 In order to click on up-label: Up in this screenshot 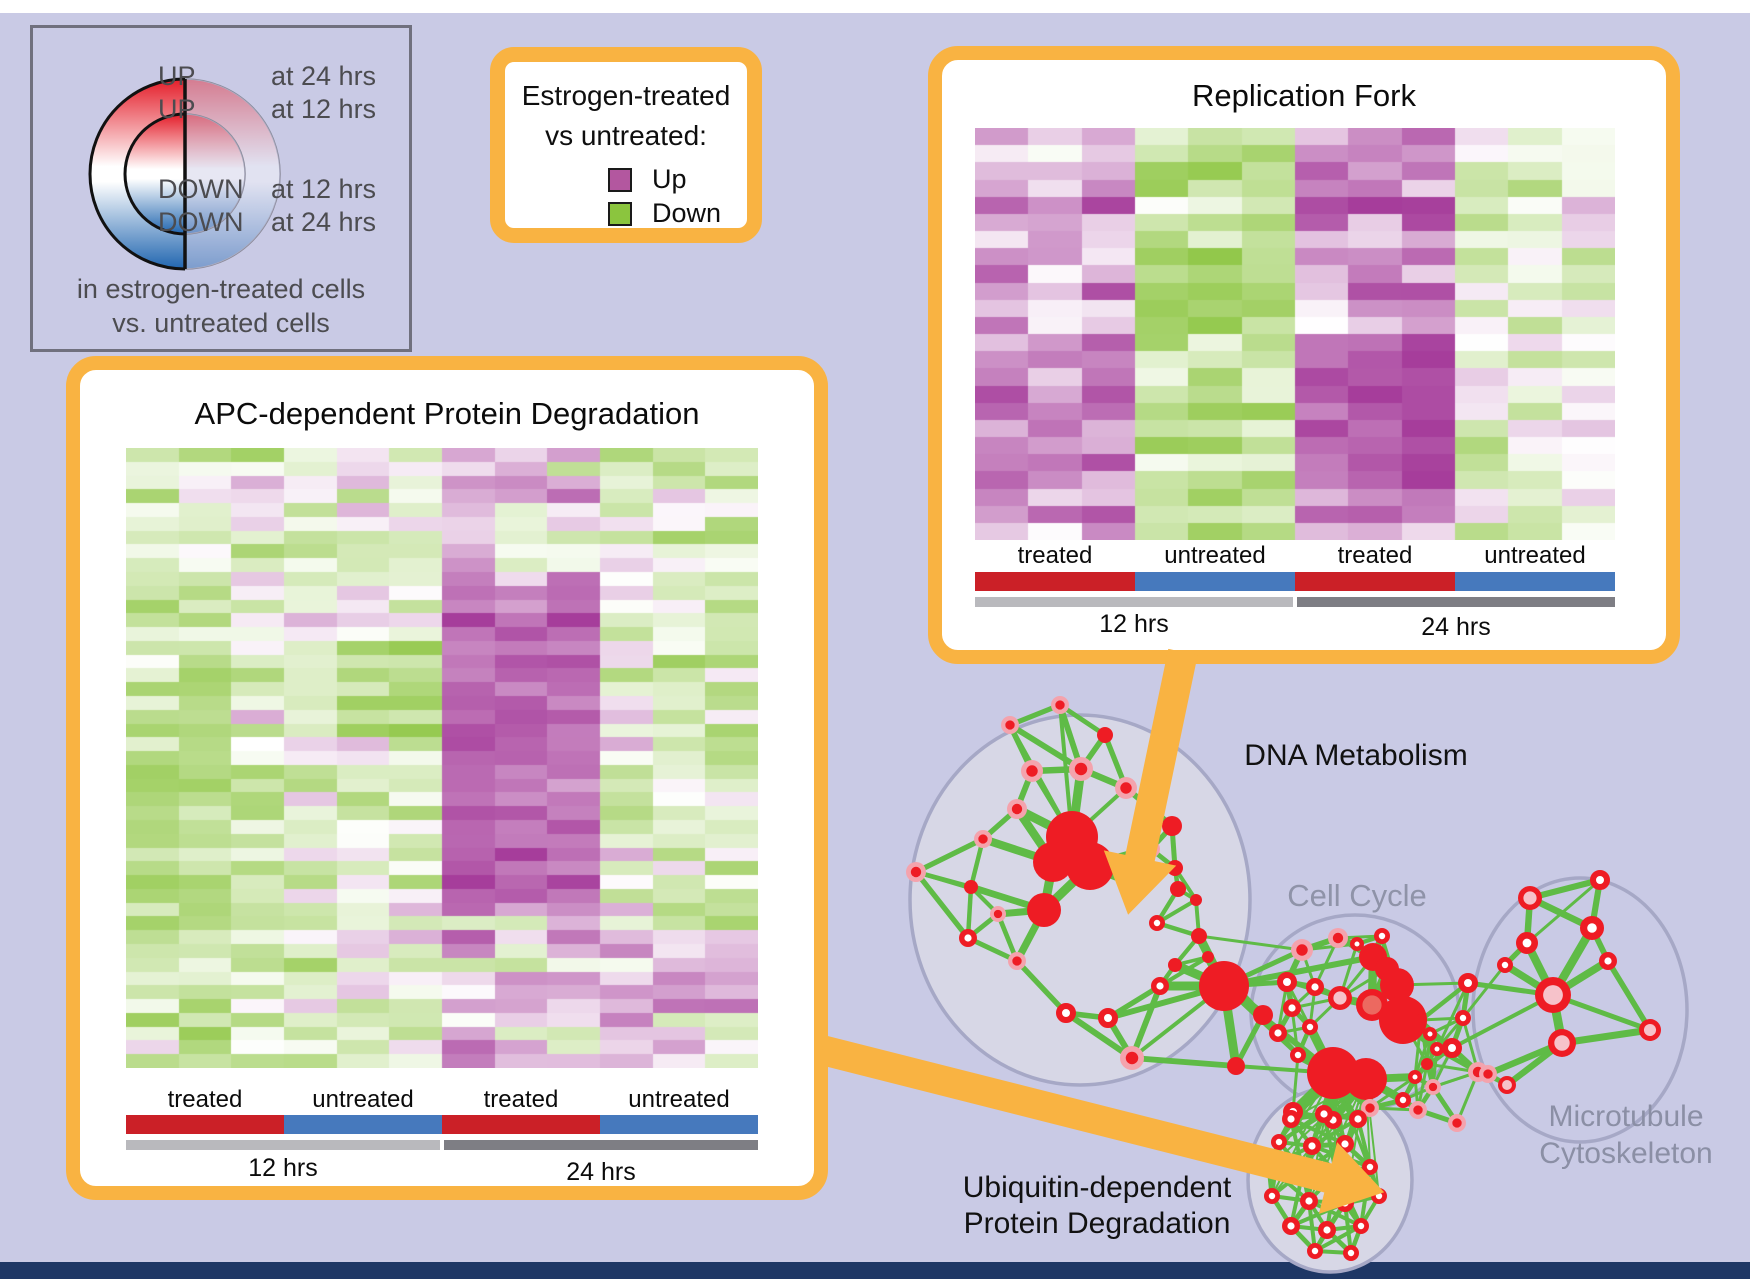, I will do `click(669, 179)`.